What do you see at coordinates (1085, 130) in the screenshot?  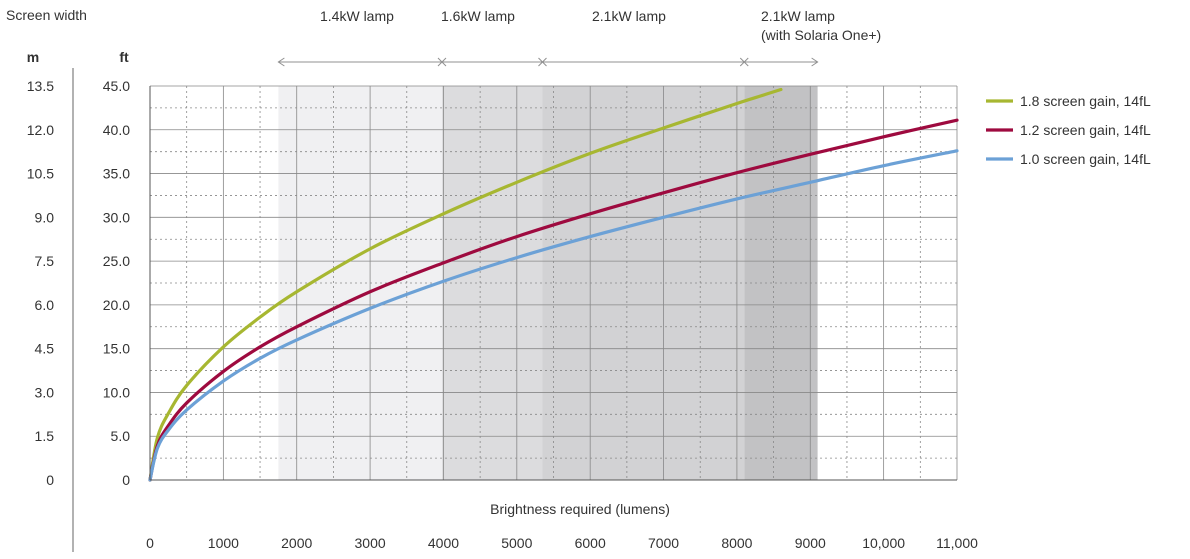 I see `legend-label: 1.2 screen gain, 14fL` at bounding box center [1085, 130].